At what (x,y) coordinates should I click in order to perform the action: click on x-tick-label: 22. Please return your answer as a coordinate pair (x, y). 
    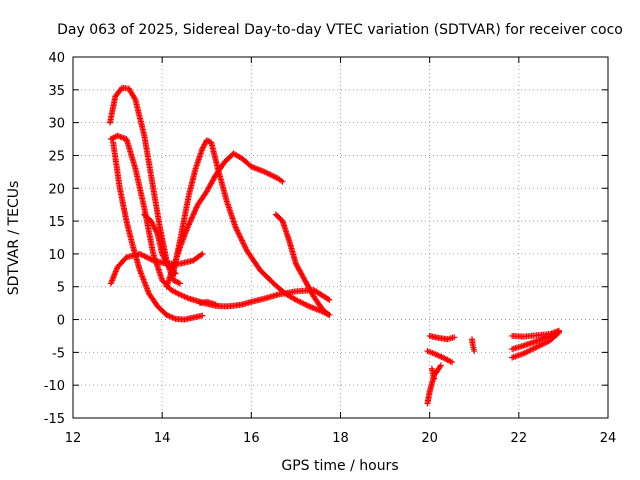
    Looking at the image, I should click on (519, 438).